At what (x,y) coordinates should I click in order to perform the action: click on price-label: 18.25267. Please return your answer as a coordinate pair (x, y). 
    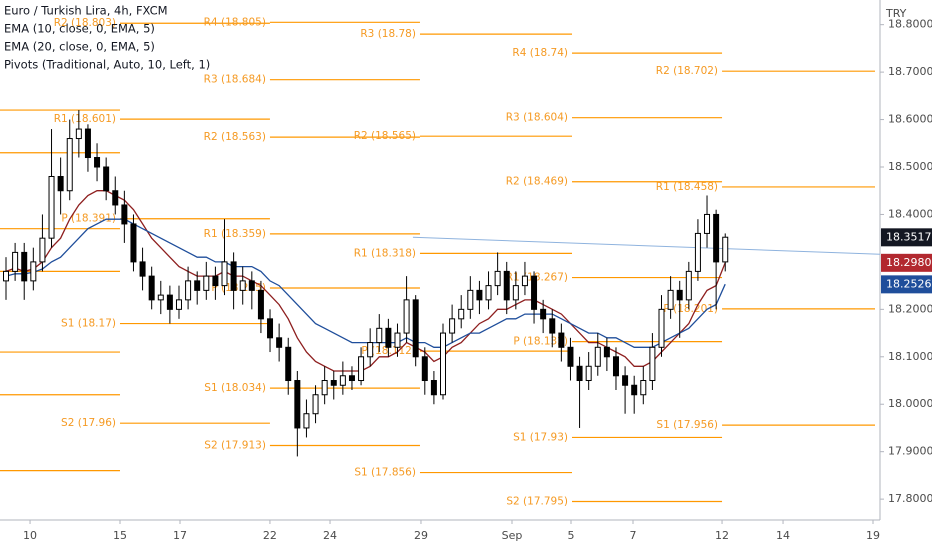
    Looking at the image, I should click on (909, 283).